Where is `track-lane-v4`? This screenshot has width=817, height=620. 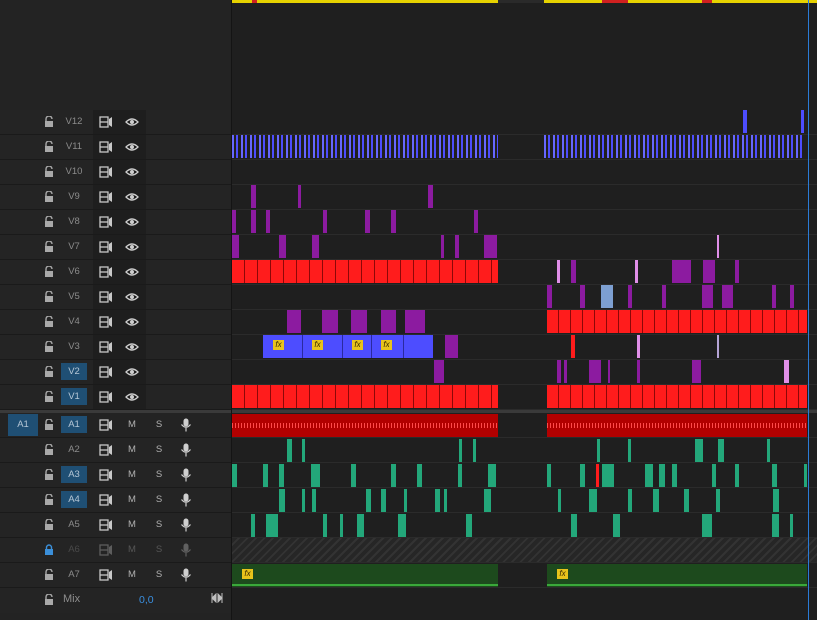
track-lane-v4 is located at coordinates (524, 322).